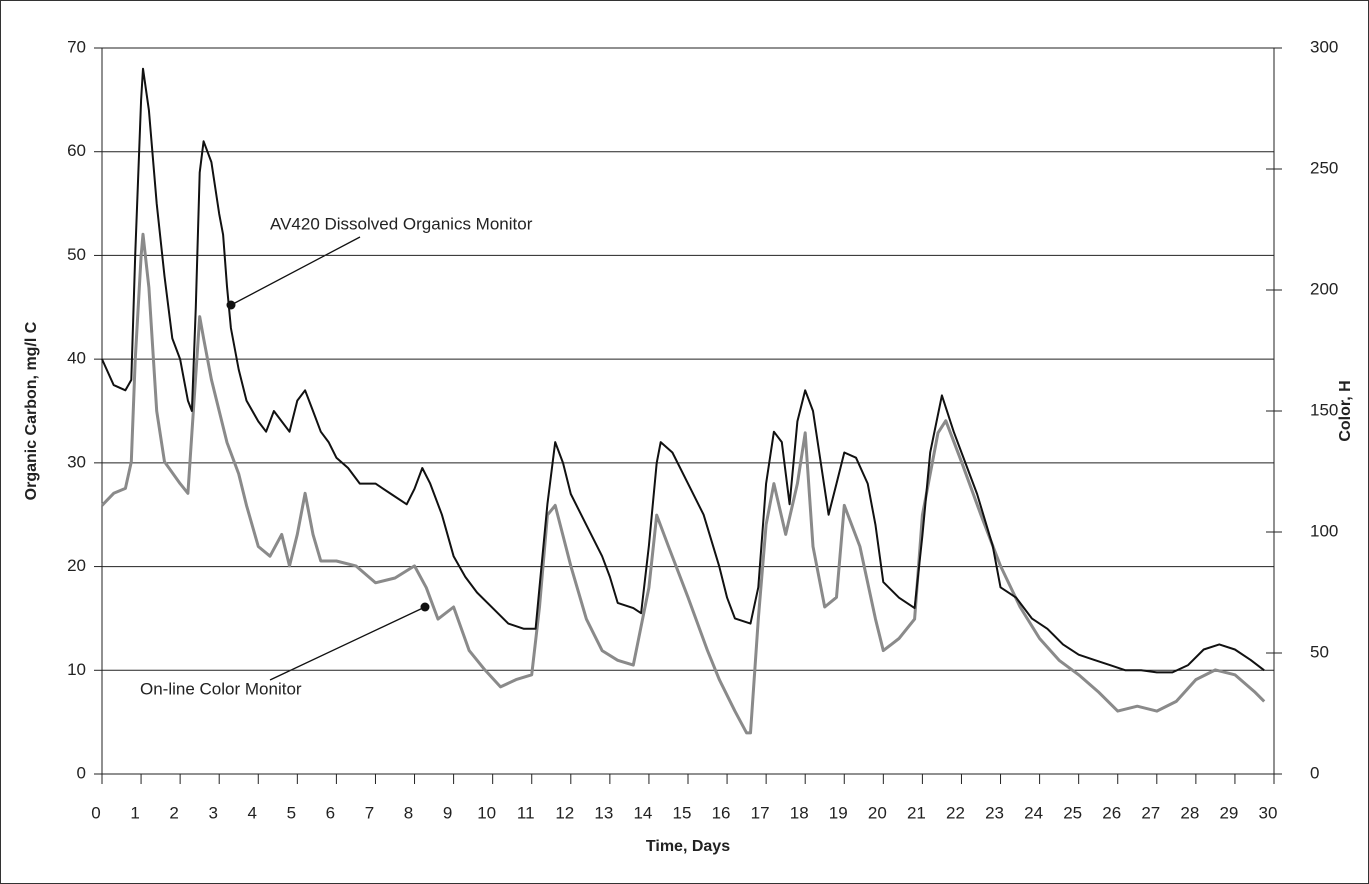 The height and width of the screenshot is (884, 1369). Describe the element at coordinates (721, 812) in the screenshot. I see `x-tick-label: 16` at that location.